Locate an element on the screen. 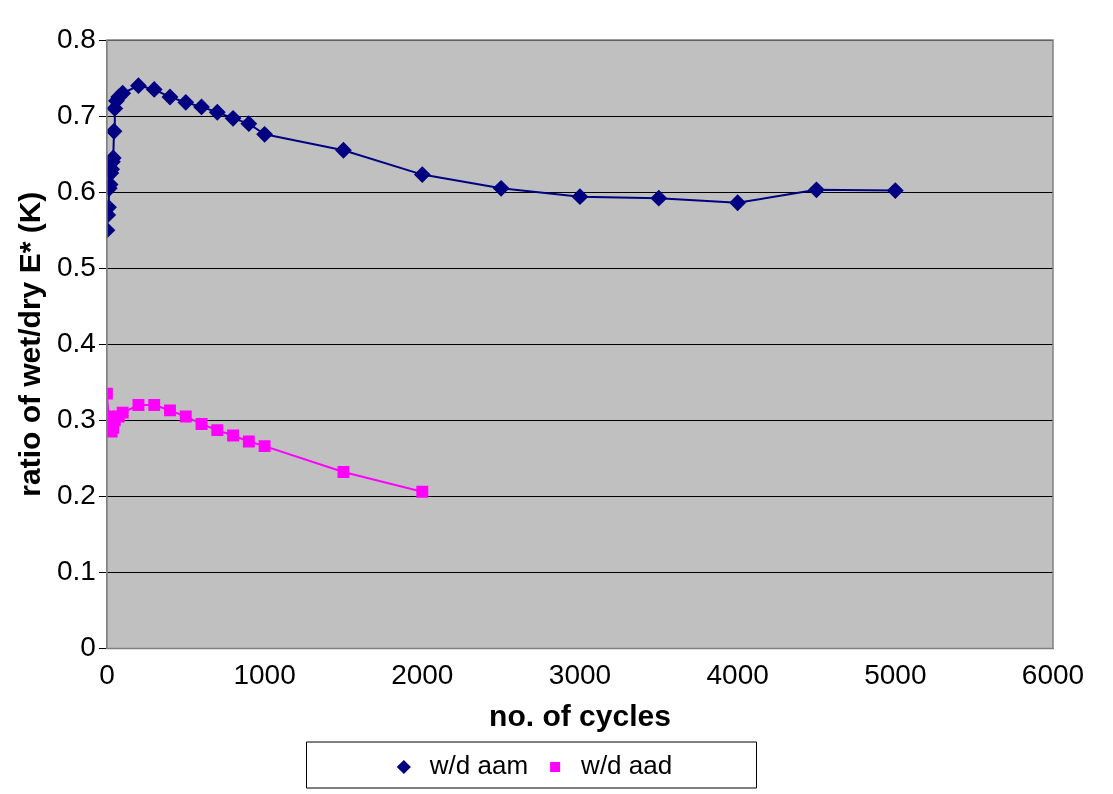  y-tick-label: 0.7 is located at coordinates (76, 114).